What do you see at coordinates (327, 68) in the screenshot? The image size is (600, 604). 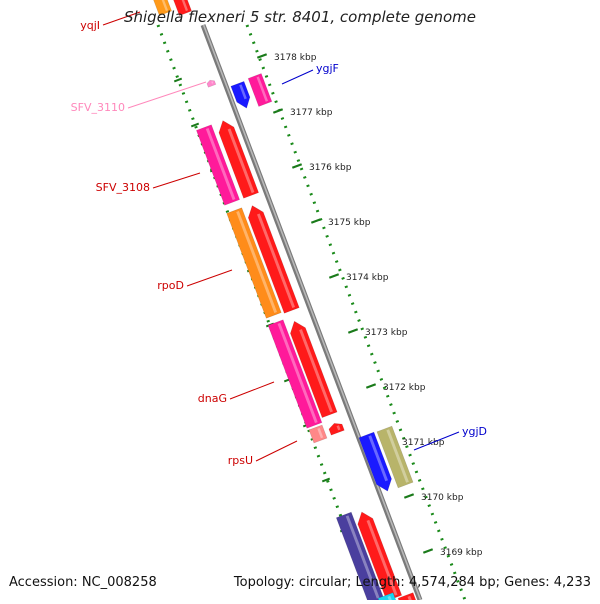 I see `gene-label-ygjF: ygjF` at bounding box center [327, 68].